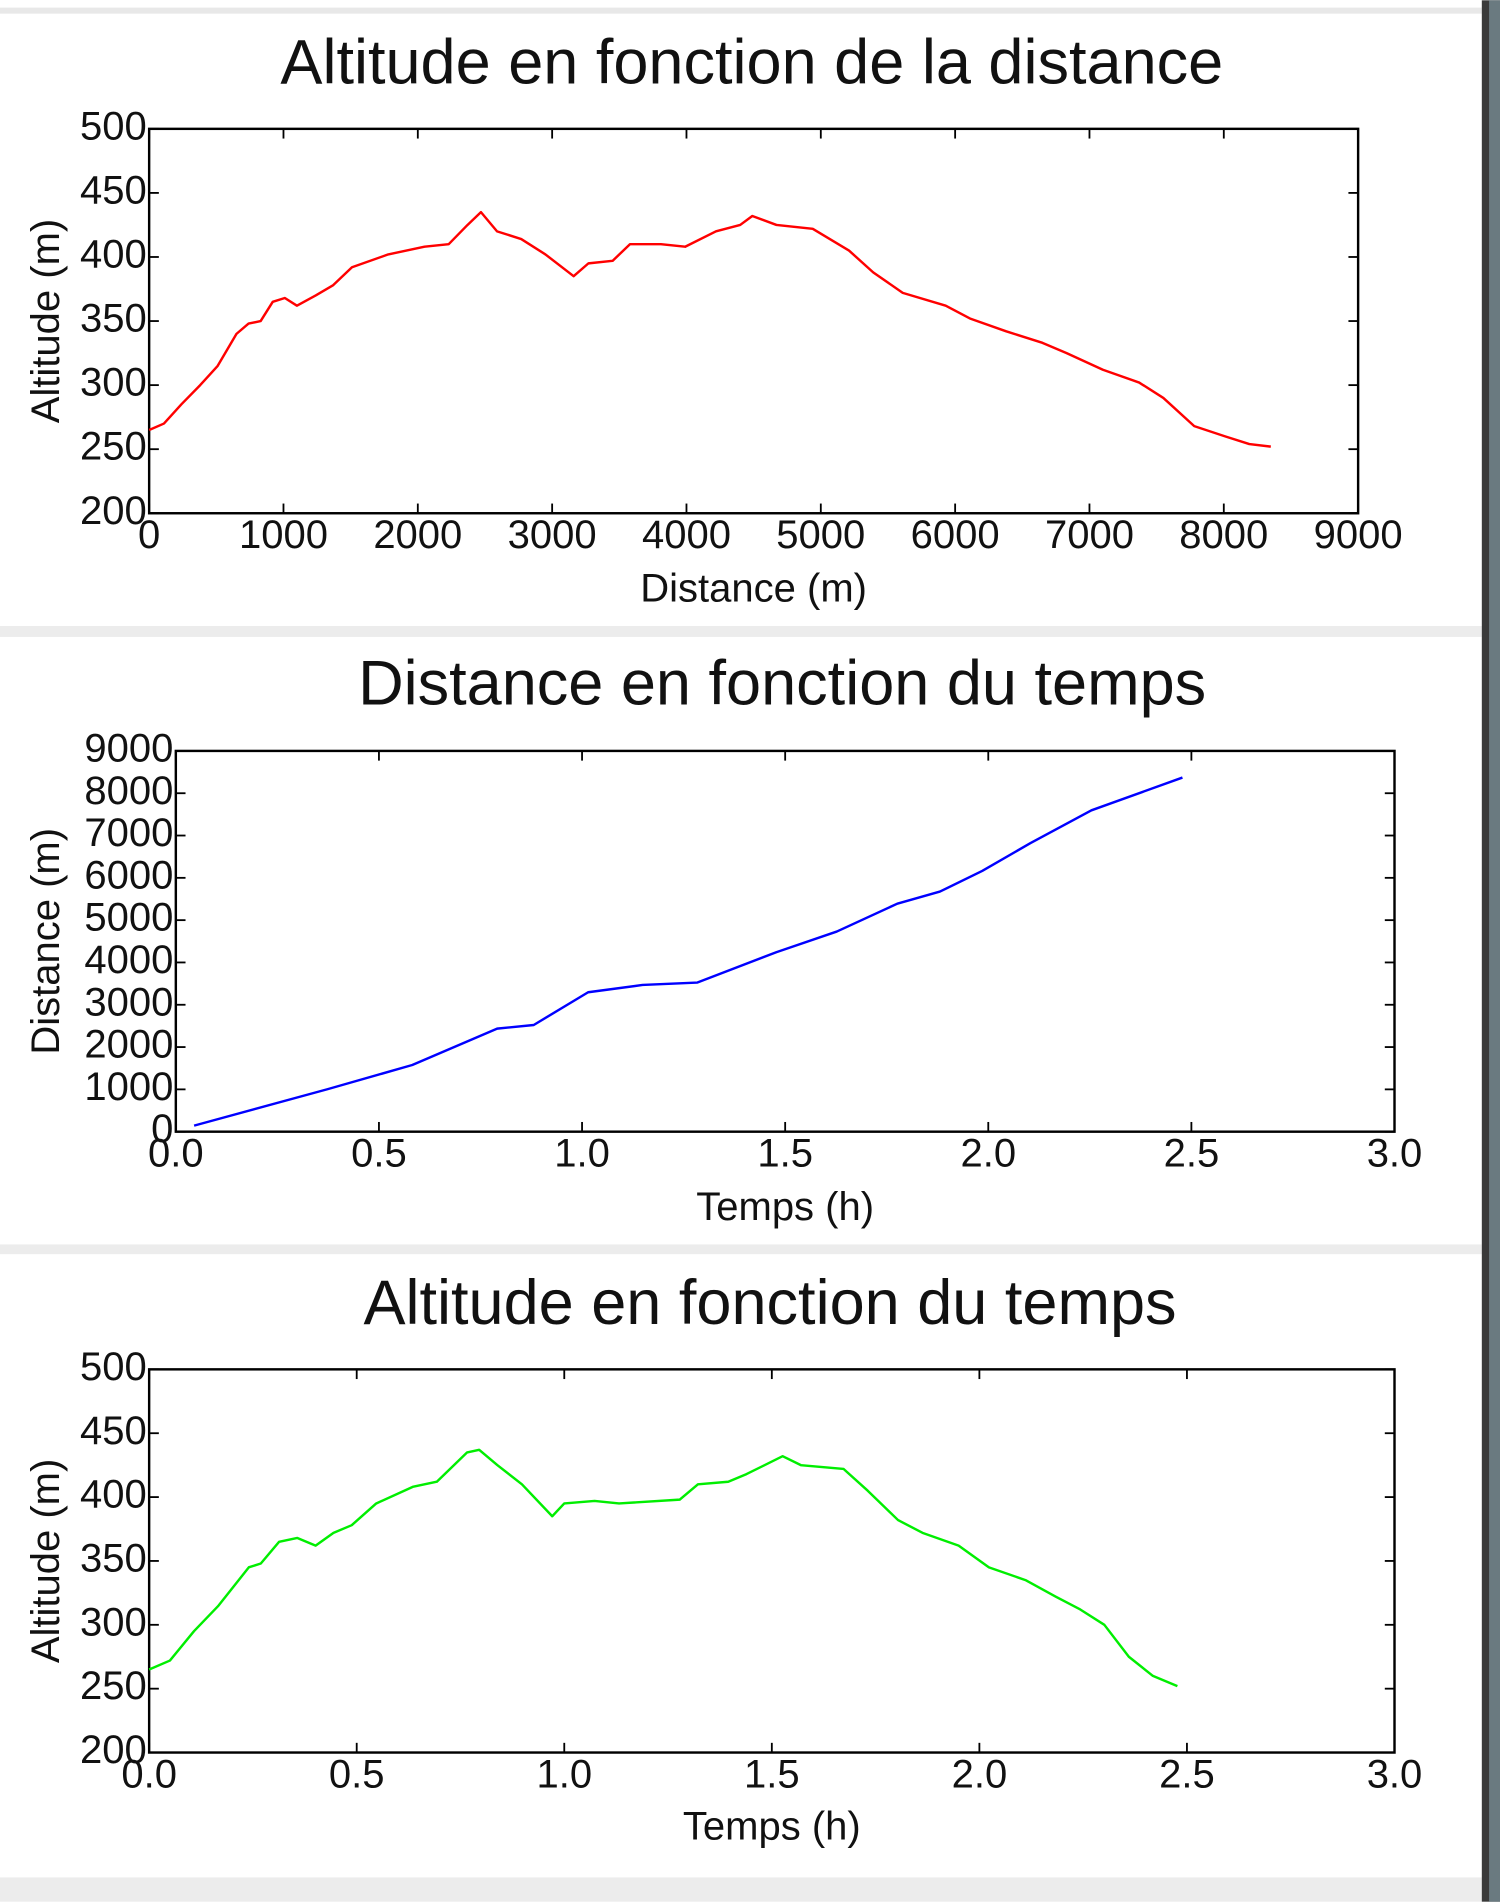 The height and width of the screenshot is (1902, 1500). What do you see at coordinates (128, 748) in the screenshot?
I see `y-tick-label: 9000` at bounding box center [128, 748].